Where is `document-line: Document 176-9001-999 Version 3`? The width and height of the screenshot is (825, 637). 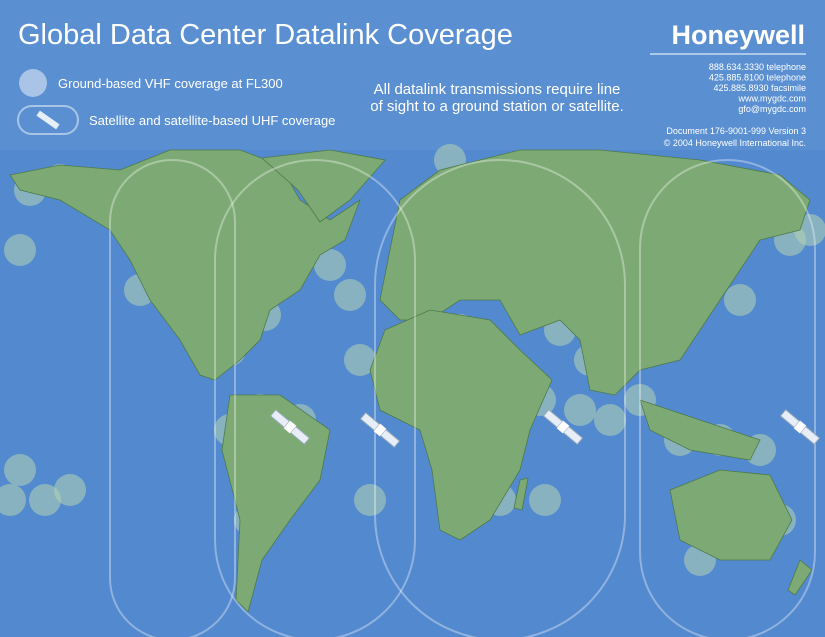
document-line: Document 176-9001-999 Version 3 is located at coordinates (736, 131).